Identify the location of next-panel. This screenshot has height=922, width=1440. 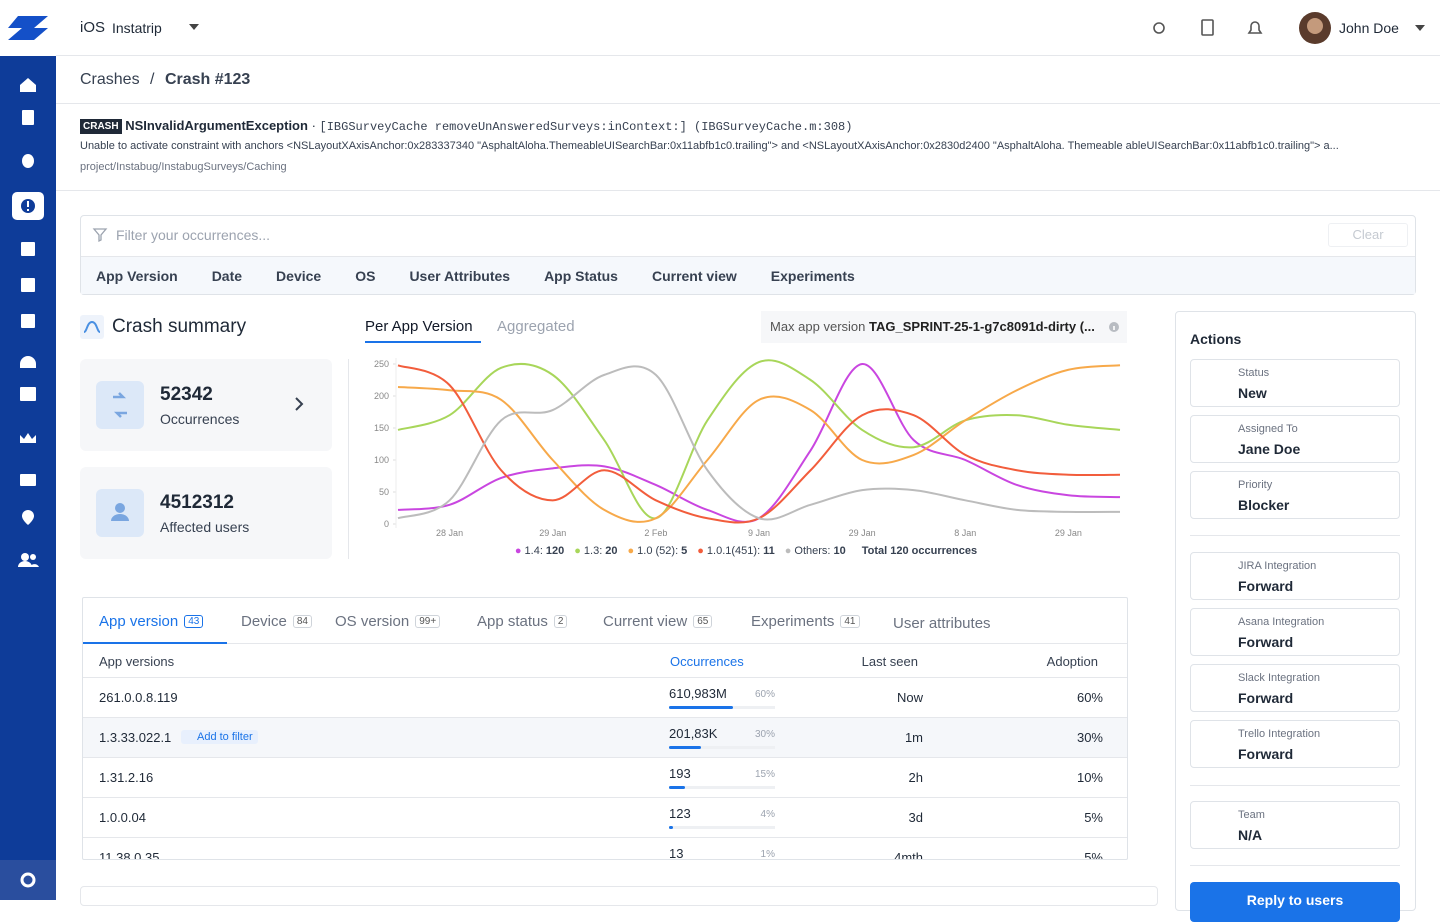
(619, 896).